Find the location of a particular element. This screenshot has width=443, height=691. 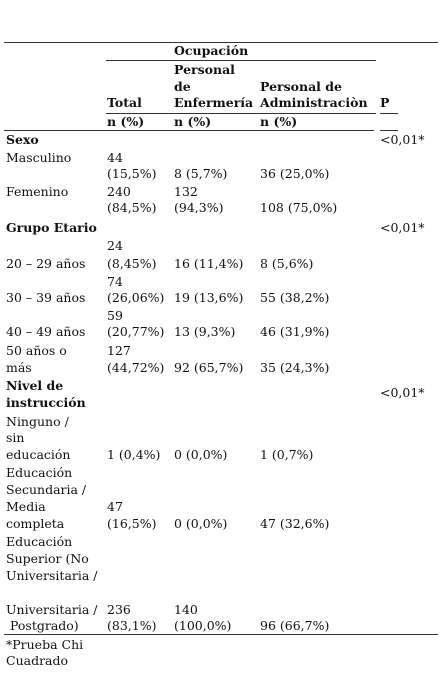

section-title-grupo-etario: Grupo Etario is located at coordinates (51, 227).